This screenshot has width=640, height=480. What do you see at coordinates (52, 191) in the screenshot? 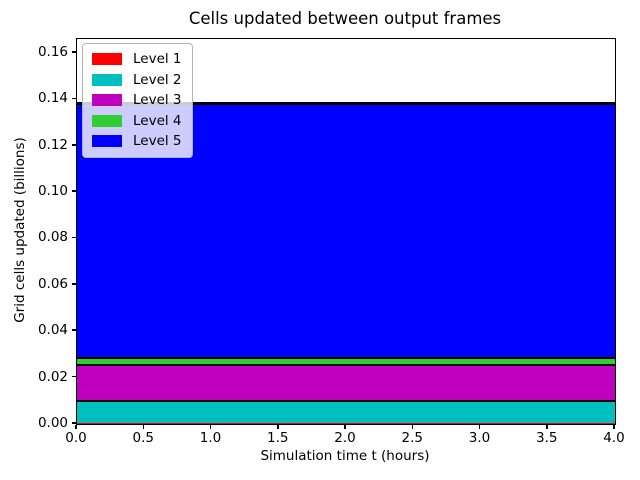
I see `y-tick-label: 0.10` at bounding box center [52, 191].